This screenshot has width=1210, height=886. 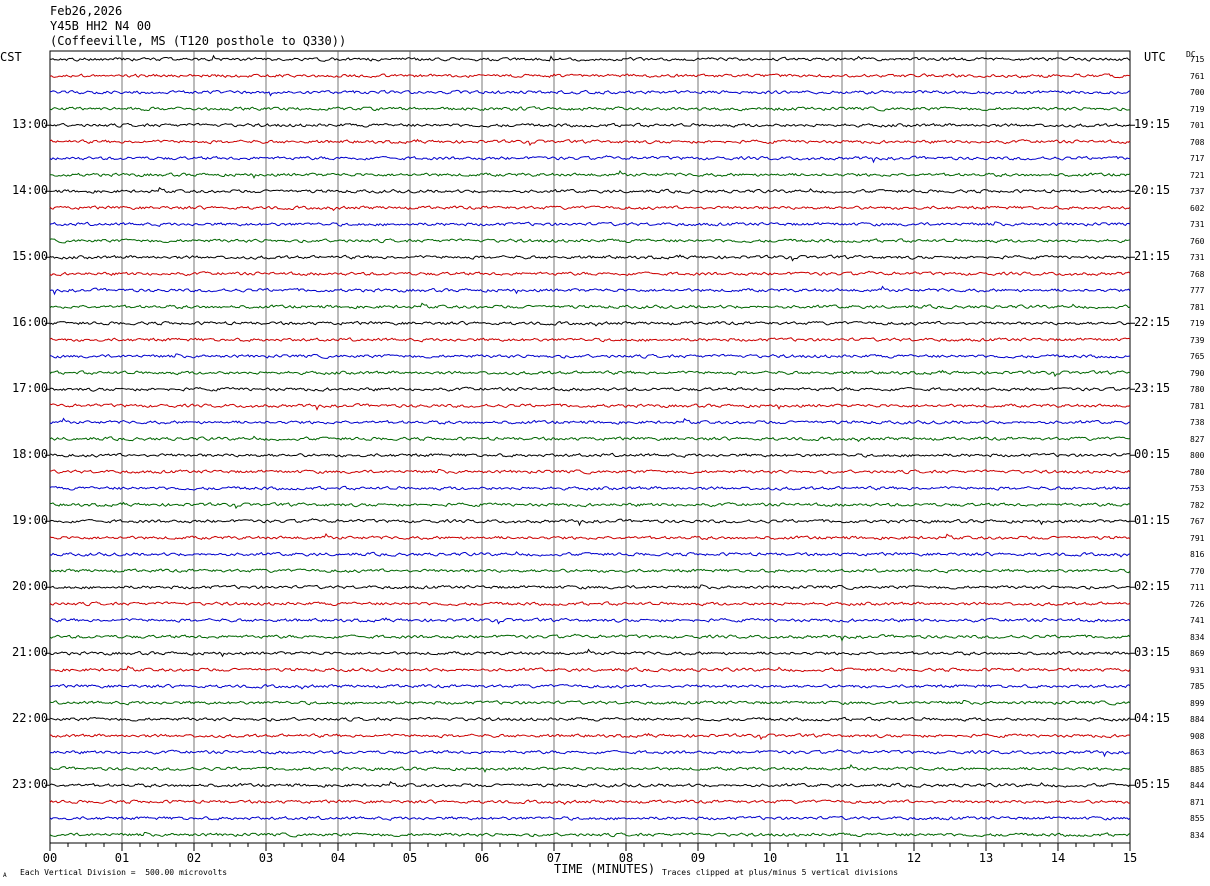 What do you see at coordinates (30, 388) in the screenshot?
I see `left-hour-label: 17:00` at bounding box center [30, 388].